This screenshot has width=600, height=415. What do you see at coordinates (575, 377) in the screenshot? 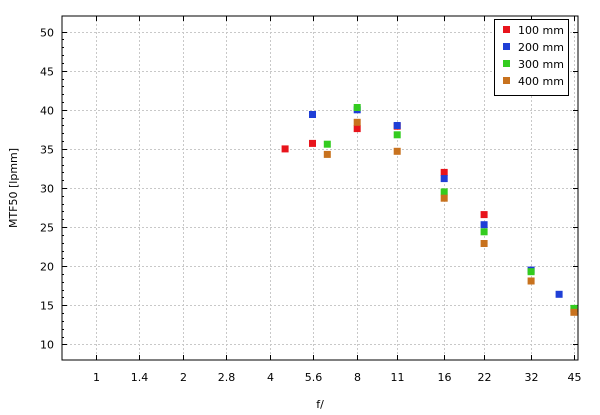
I see `x-tick-label: 45` at bounding box center [575, 377].